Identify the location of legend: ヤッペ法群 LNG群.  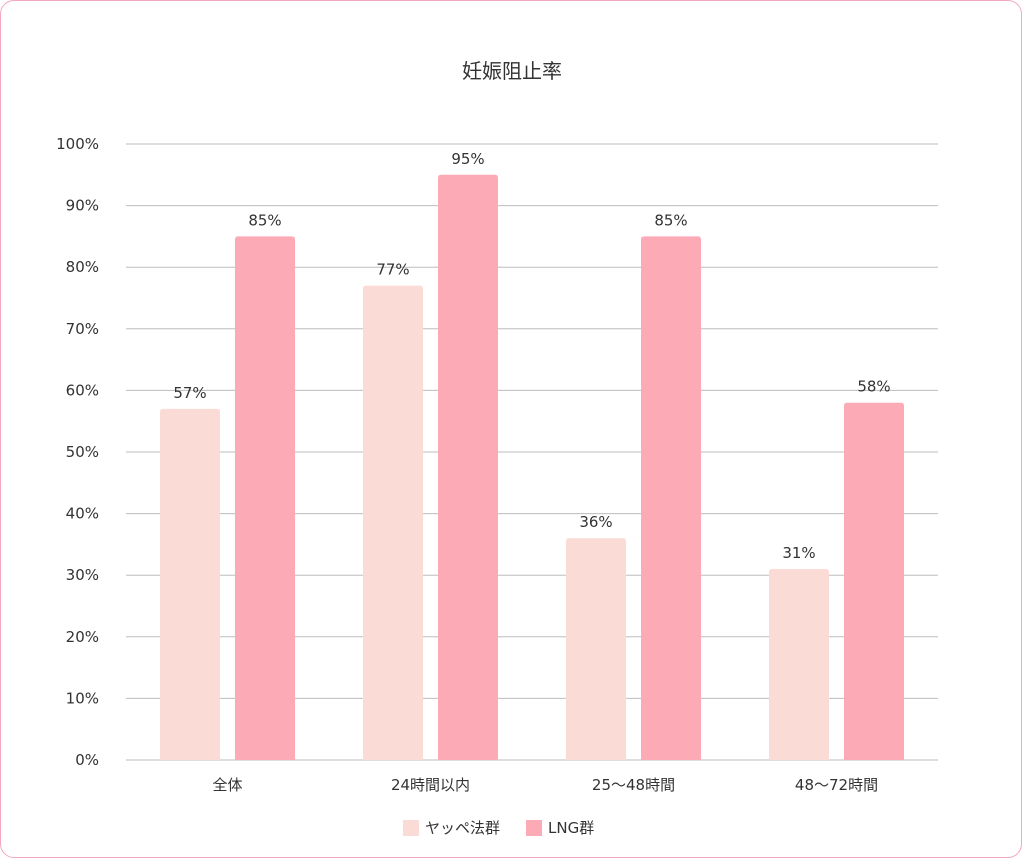
(498, 828).